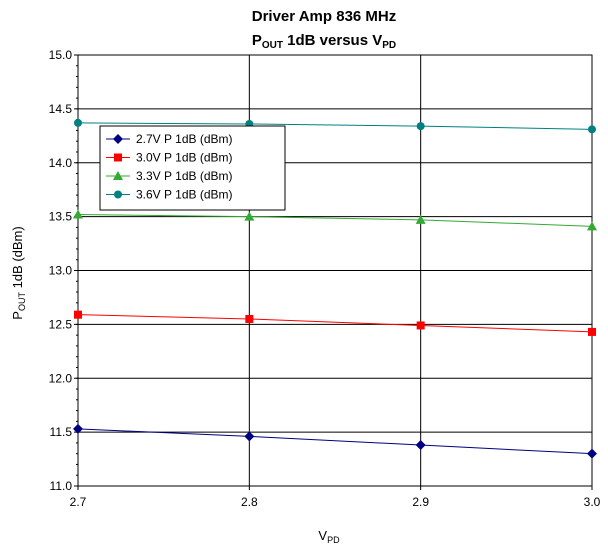  What do you see at coordinates (61, 486) in the screenshot?
I see `y-tick-label: 11.0` at bounding box center [61, 486].